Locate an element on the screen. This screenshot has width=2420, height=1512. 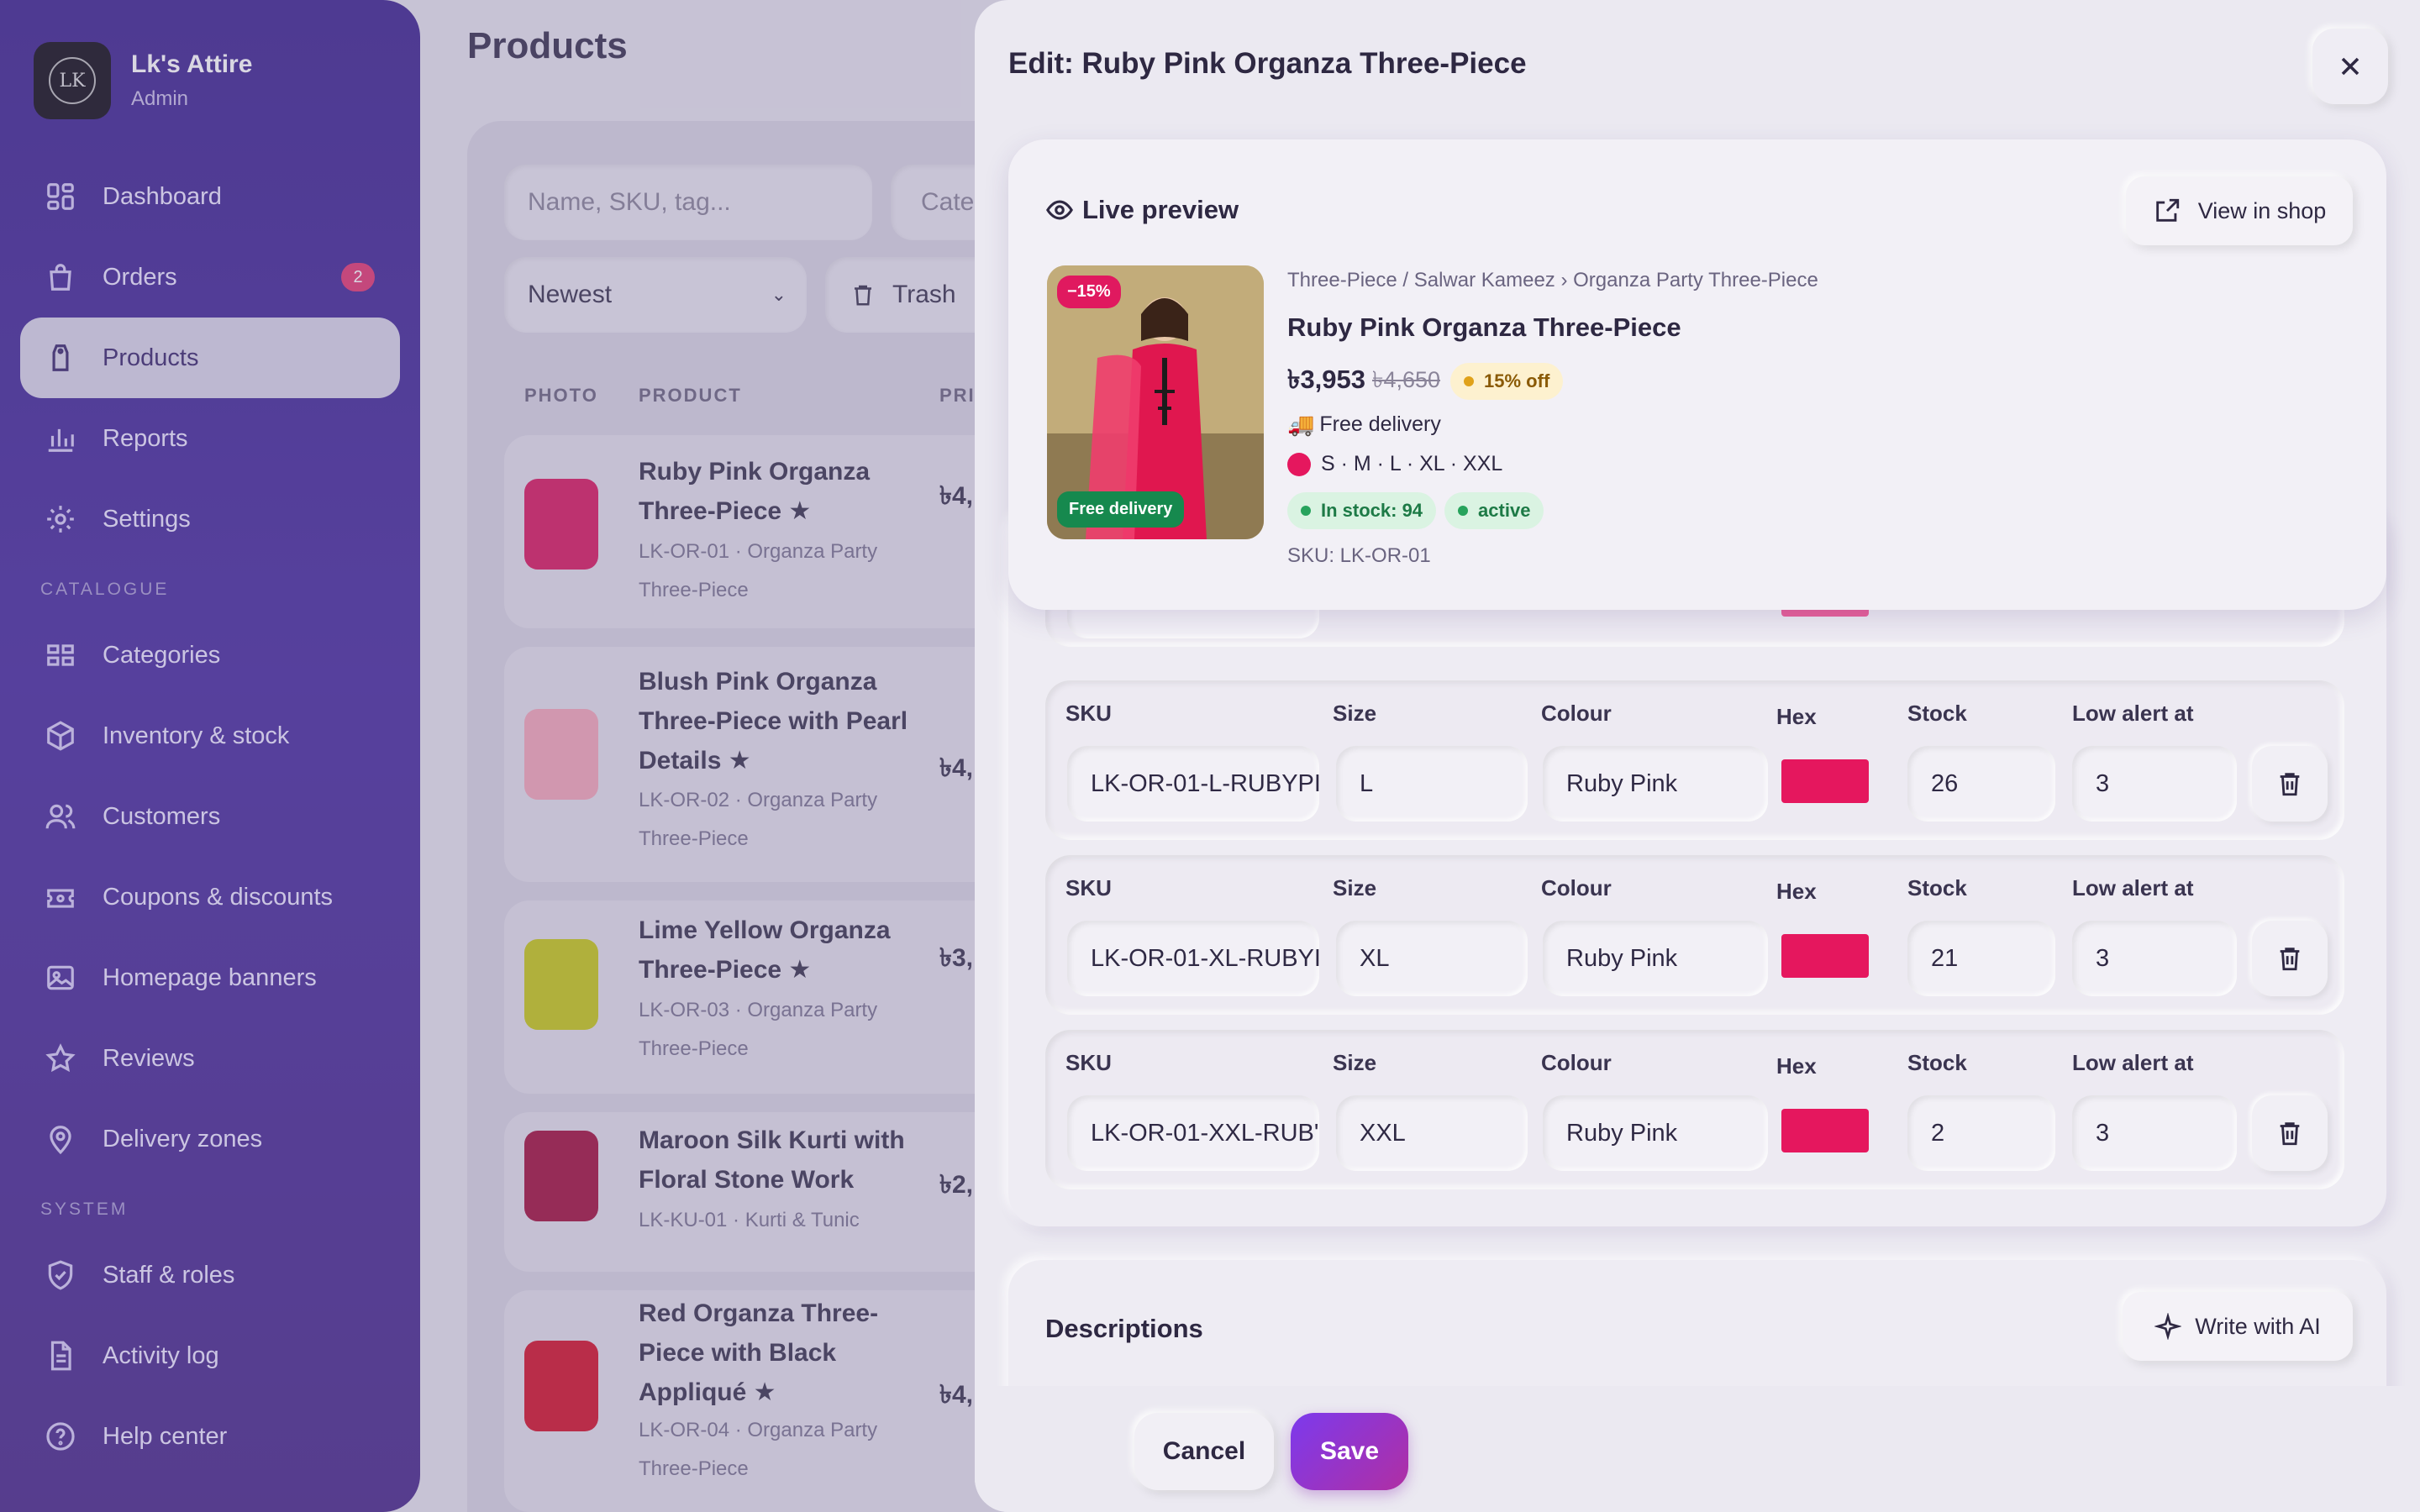
sidebar-item-help: Help center is located at coordinates (210, 1436).